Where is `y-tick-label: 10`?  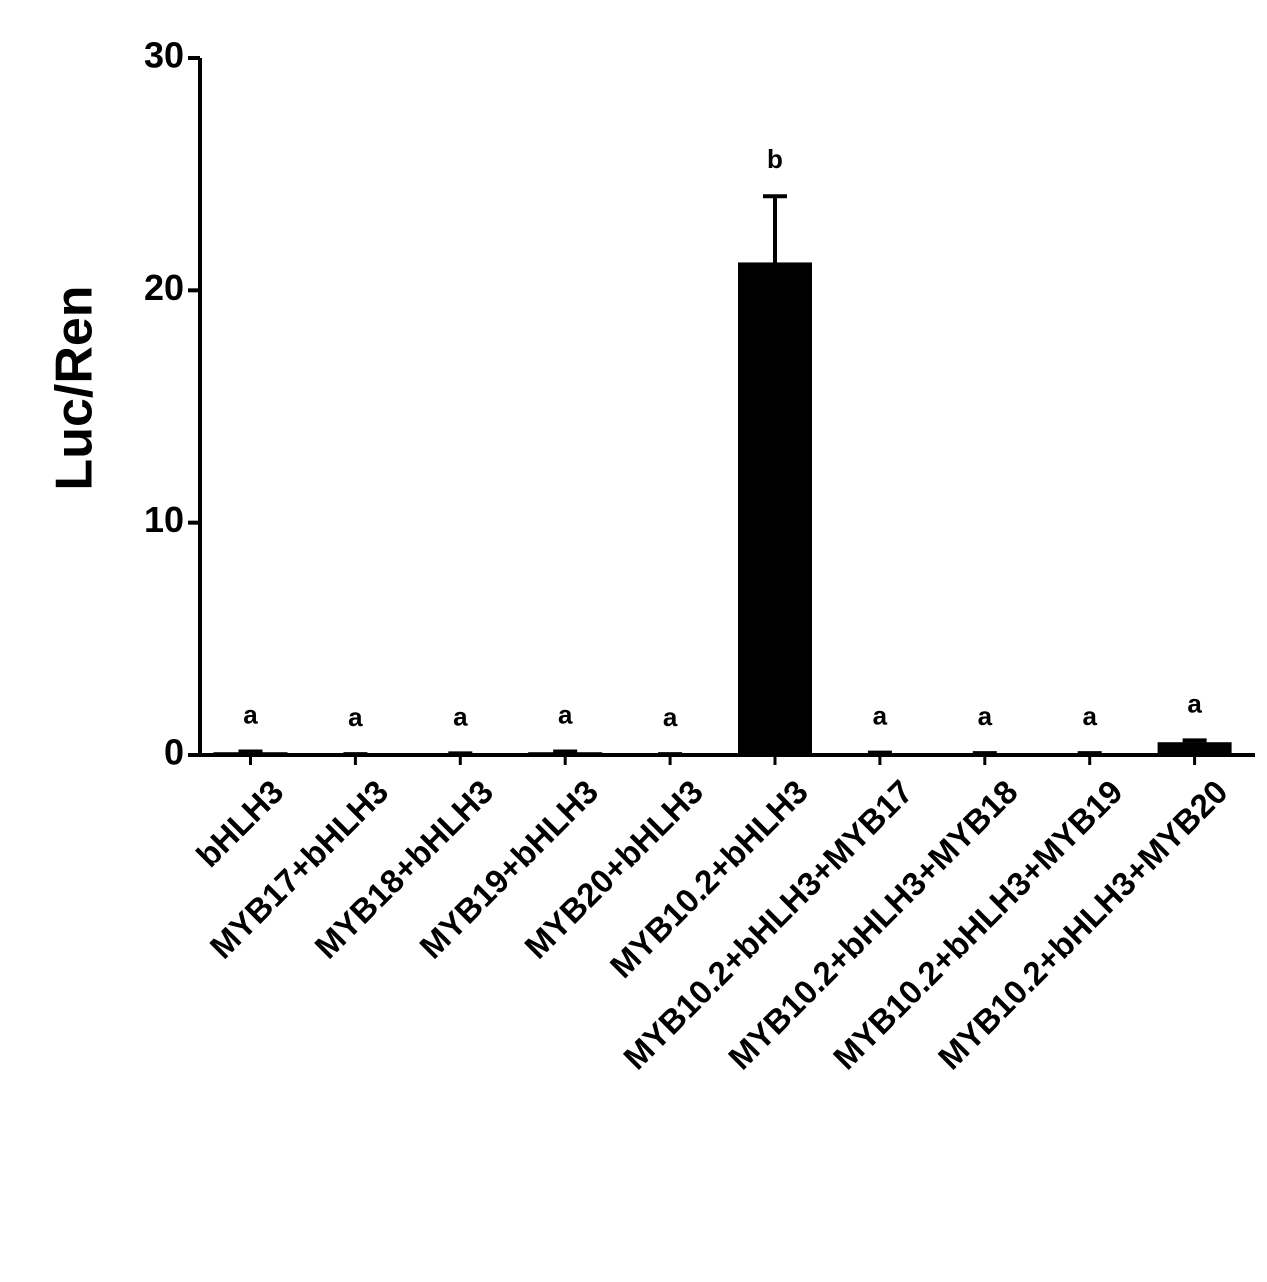
y-tick-label: 10 is located at coordinates (164, 519).